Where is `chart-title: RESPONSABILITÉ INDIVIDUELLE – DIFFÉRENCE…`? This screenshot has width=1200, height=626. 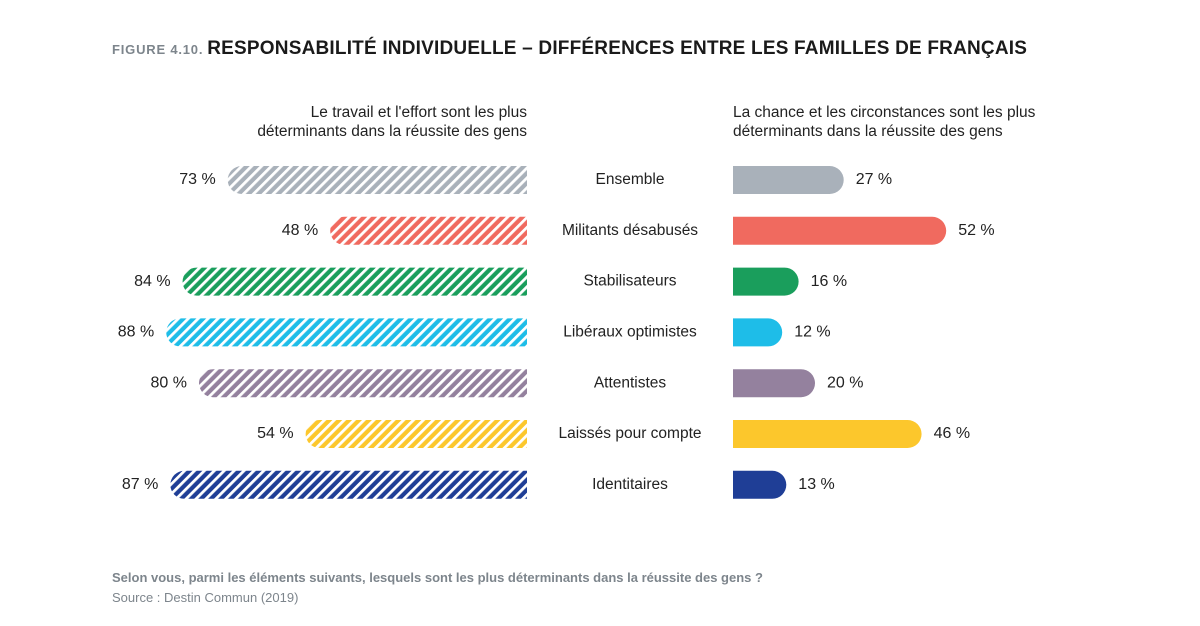 chart-title: RESPONSABILITÉ INDIVIDUELLE – DIFFÉRENCE… is located at coordinates (617, 48).